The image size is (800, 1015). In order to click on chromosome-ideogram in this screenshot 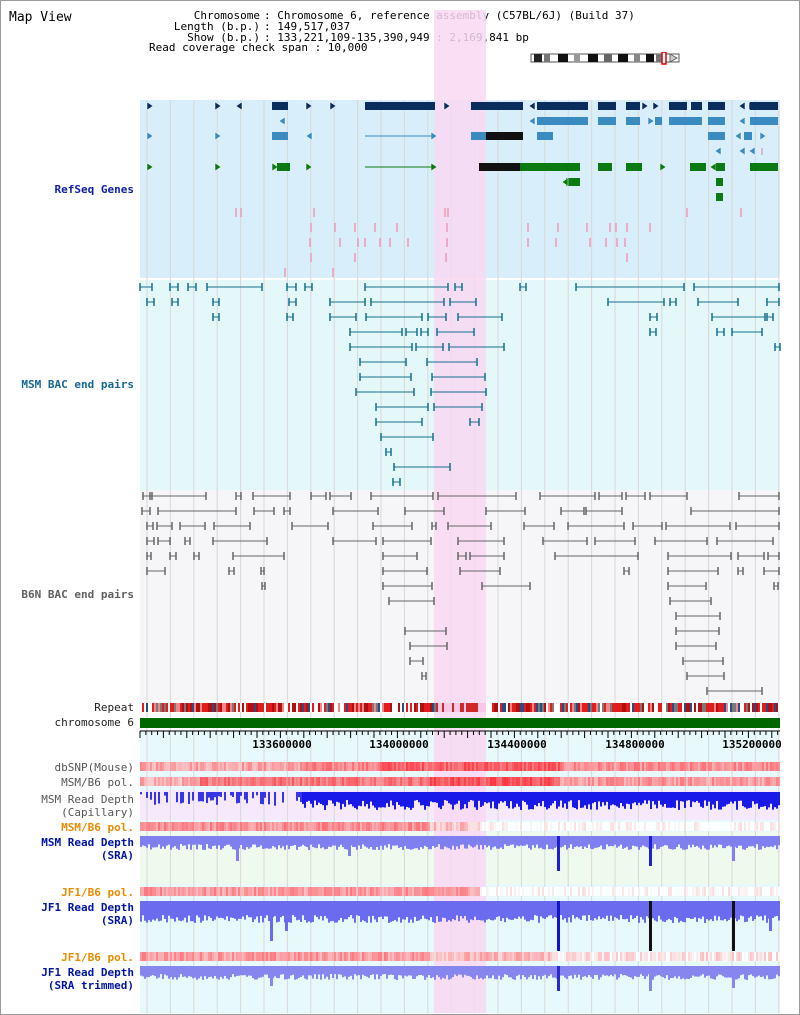, I will do `click(606, 59)`.